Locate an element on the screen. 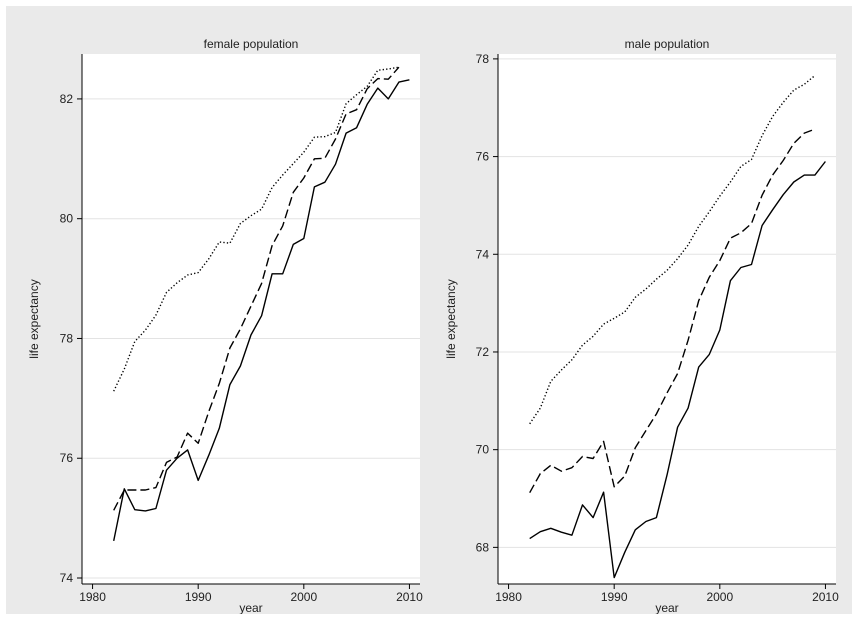  y-tick-label: 82 is located at coordinates (67, 99).